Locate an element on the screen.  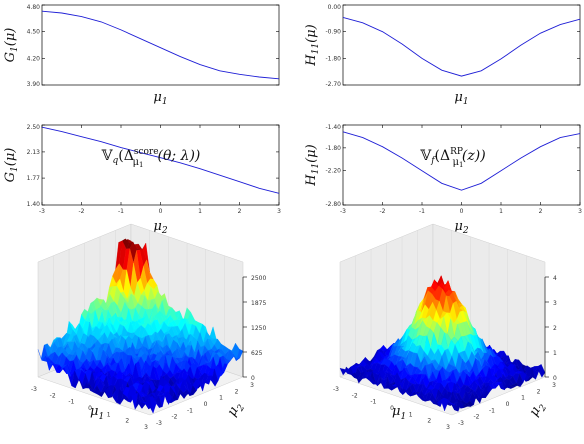
z-tick-label: 625 is located at coordinates (257, 353).